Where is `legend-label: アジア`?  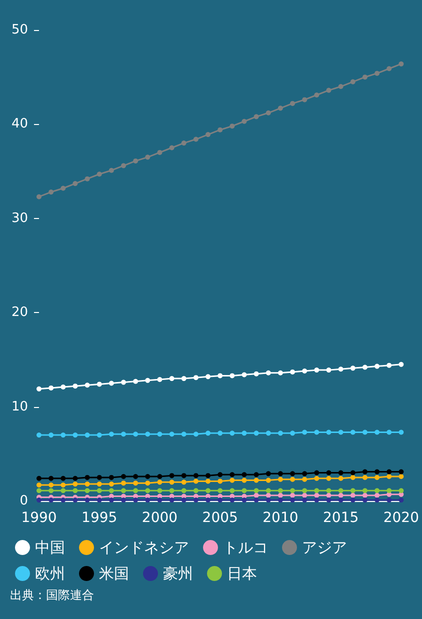
legend-label: アジア is located at coordinates (324, 547).